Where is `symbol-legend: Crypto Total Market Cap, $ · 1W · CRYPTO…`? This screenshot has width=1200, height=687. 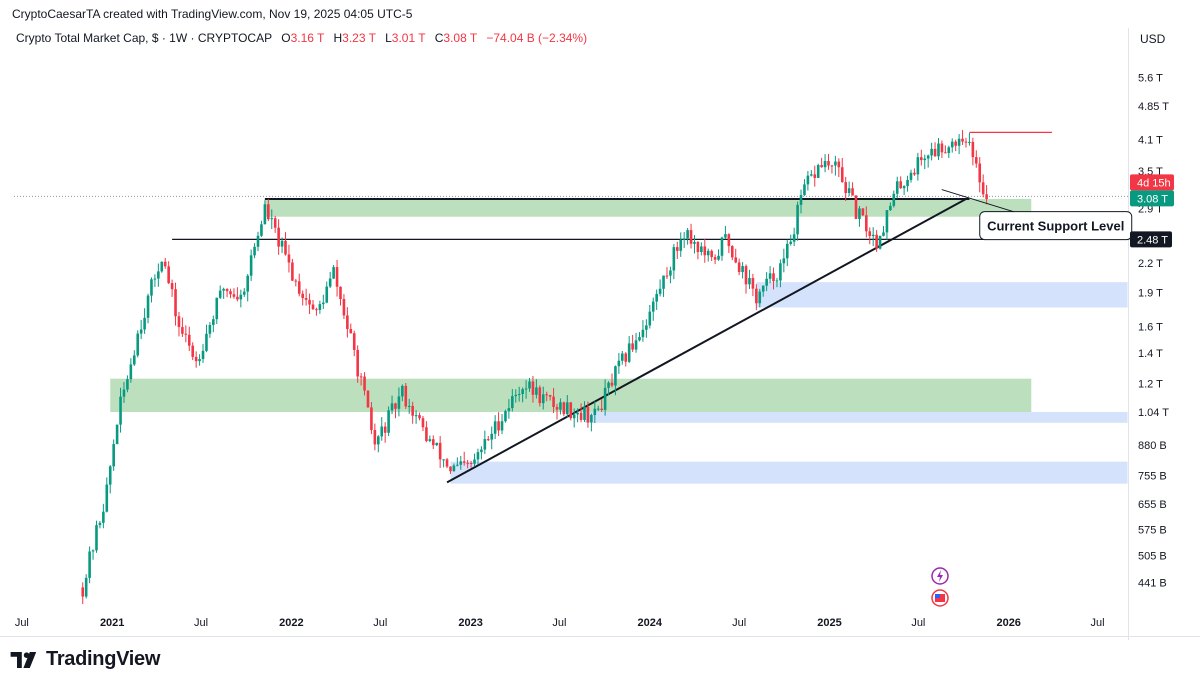 symbol-legend: Crypto Total Market Cap, $ · 1W · CRYPTO… is located at coordinates (301, 38).